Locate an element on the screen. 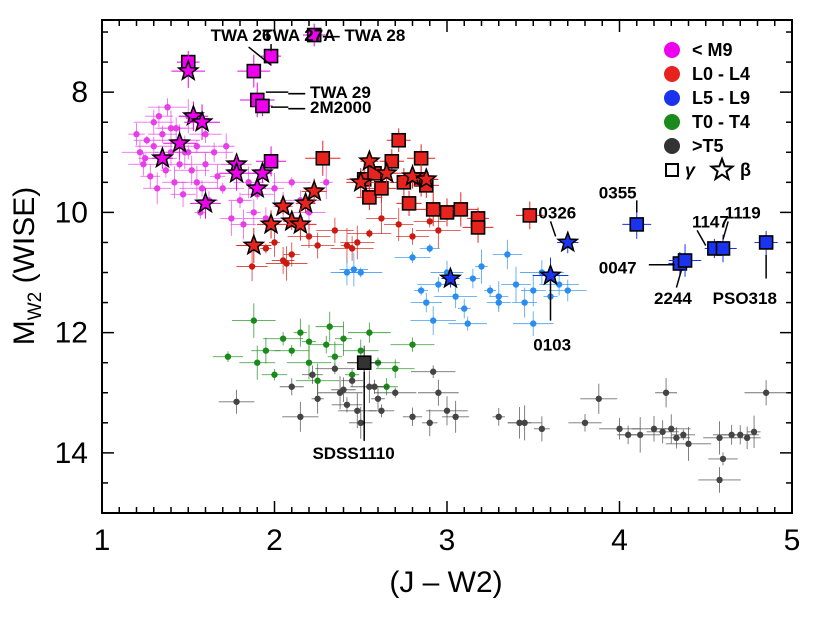 The image size is (830, 628). legend-gamma-square is located at coordinates (672, 170).